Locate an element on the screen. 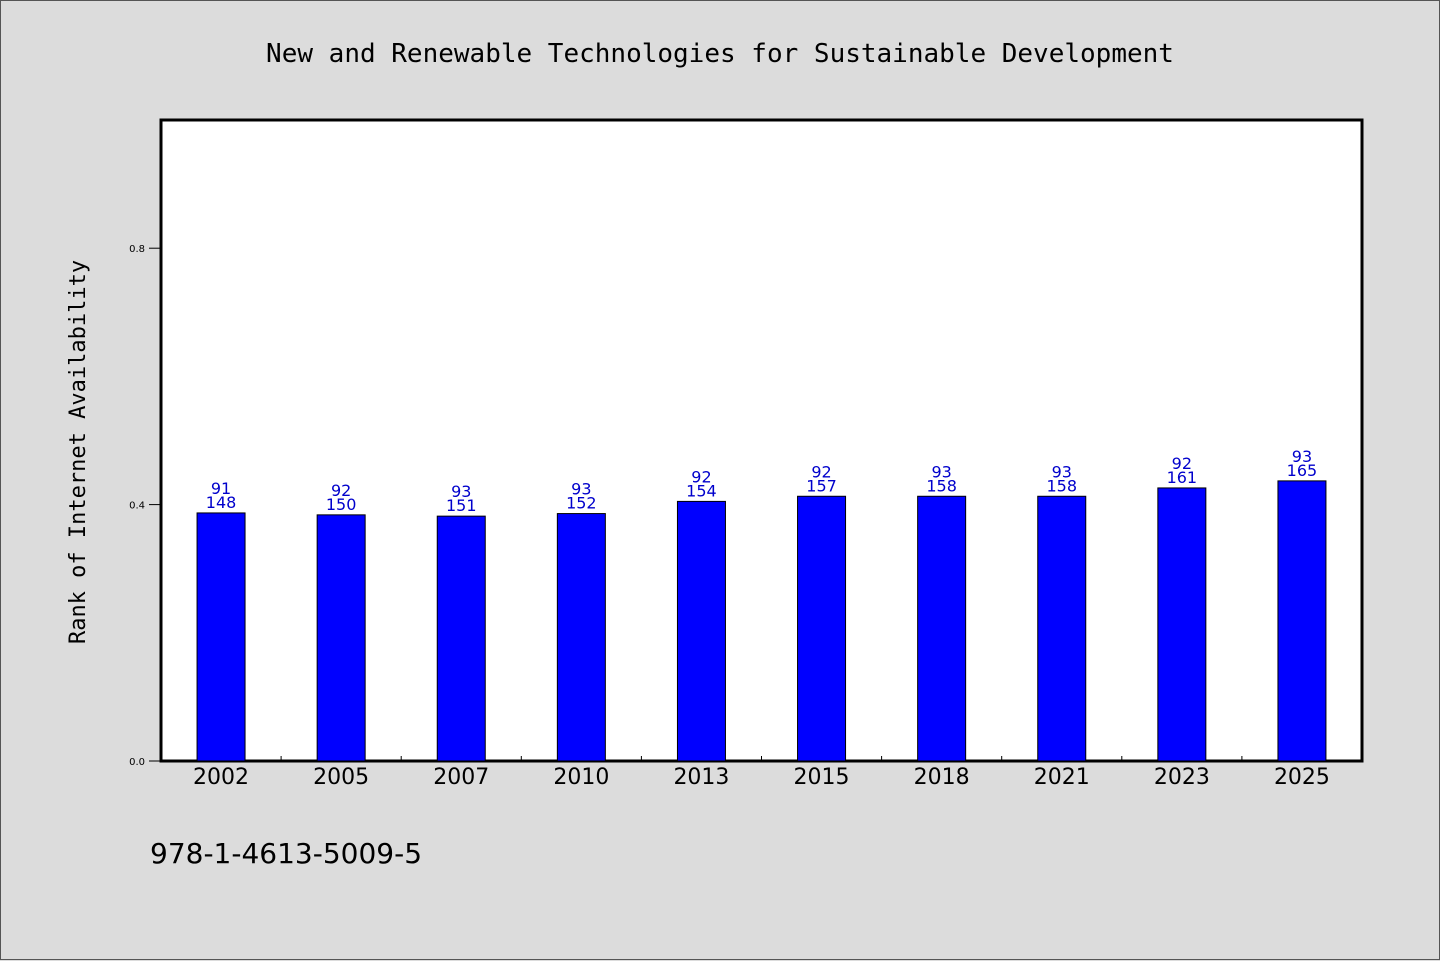  bar-annotation-bottom: 148 is located at coordinates (221, 502).